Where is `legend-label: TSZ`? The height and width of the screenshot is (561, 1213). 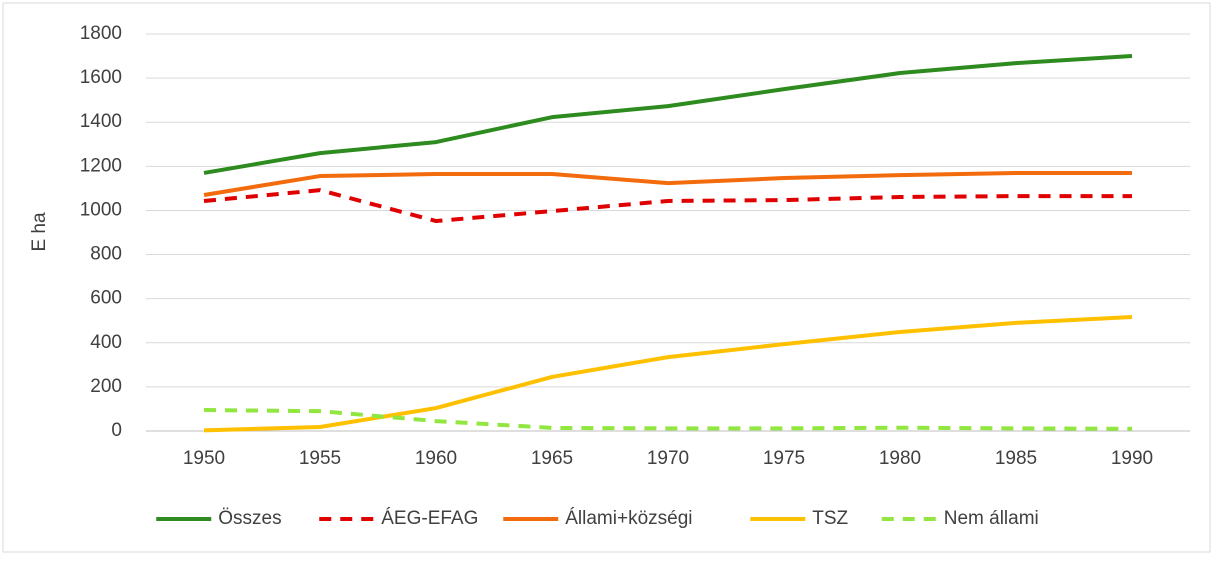
legend-label: TSZ is located at coordinates (830, 518).